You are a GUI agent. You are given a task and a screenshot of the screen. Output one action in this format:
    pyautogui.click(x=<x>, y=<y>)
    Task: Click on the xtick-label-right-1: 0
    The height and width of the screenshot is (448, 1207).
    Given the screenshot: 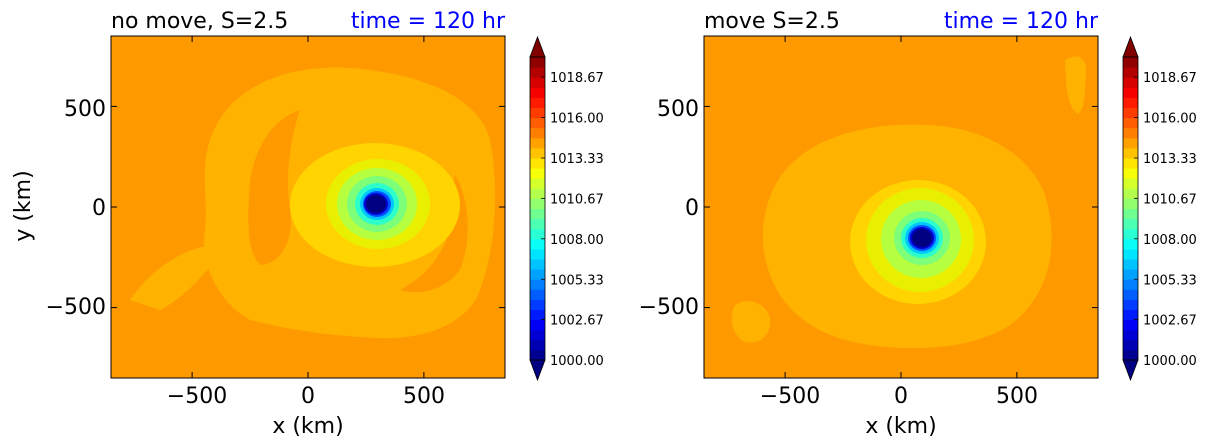 What is the action you would take?
    pyautogui.click(x=901, y=396)
    